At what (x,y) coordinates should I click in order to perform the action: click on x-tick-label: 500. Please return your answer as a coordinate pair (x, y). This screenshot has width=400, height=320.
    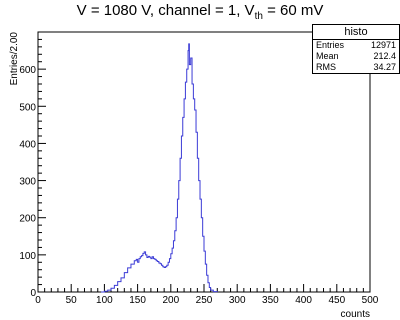
    Looking at the image, I should click on (370, 300).